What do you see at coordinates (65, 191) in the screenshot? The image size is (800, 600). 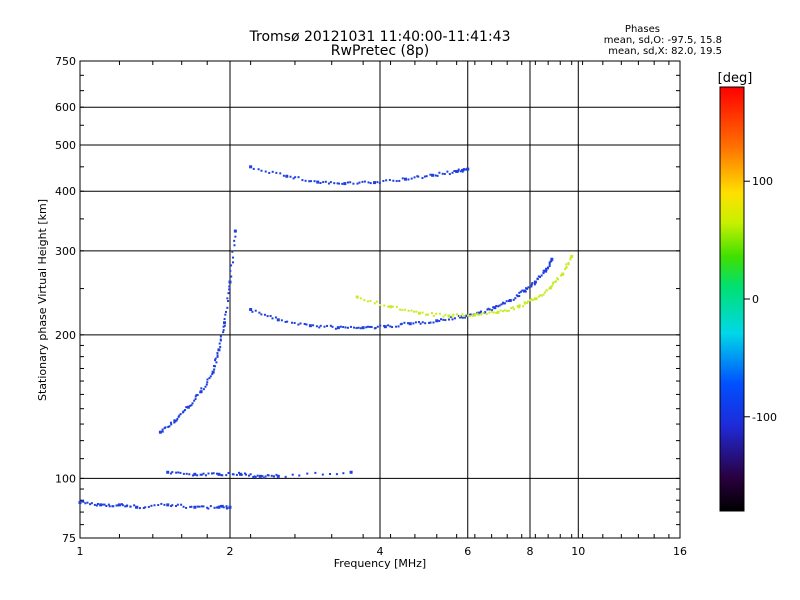 I see `y-tick-label: 400` at bounding box center [65, 191].